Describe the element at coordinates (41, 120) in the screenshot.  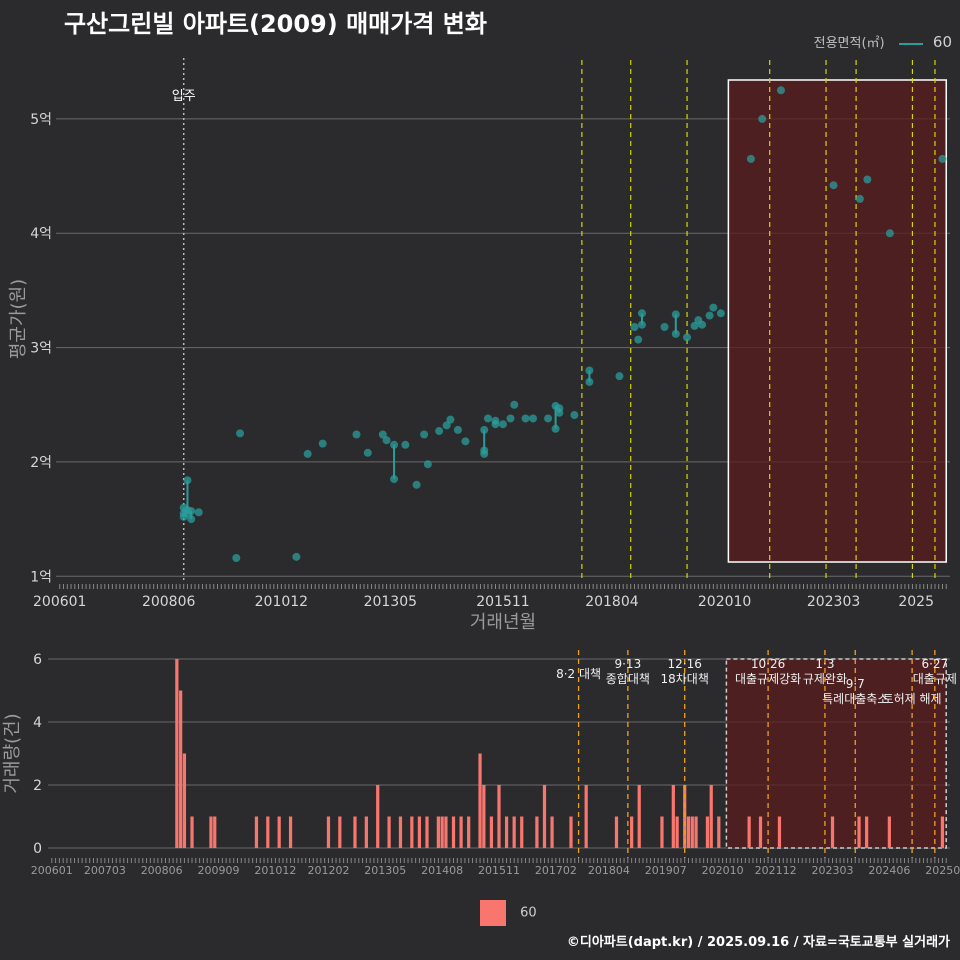
I see `y-tick-label: 5억` at that location.